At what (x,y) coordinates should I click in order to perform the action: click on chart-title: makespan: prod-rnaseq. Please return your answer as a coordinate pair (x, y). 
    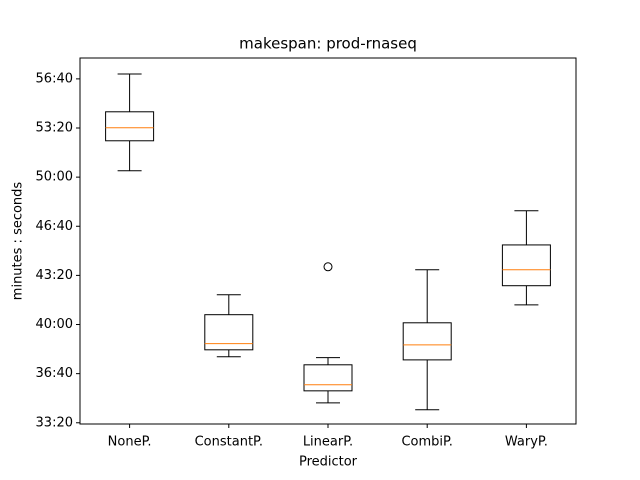
    Looking at the image, I should click on (328, 44).